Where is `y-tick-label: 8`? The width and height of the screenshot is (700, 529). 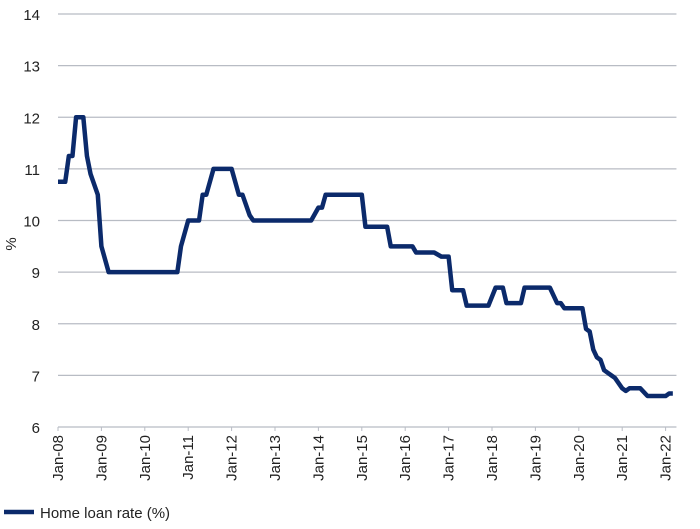
y-tick-label: 8 is located at coordinates (36, 325).